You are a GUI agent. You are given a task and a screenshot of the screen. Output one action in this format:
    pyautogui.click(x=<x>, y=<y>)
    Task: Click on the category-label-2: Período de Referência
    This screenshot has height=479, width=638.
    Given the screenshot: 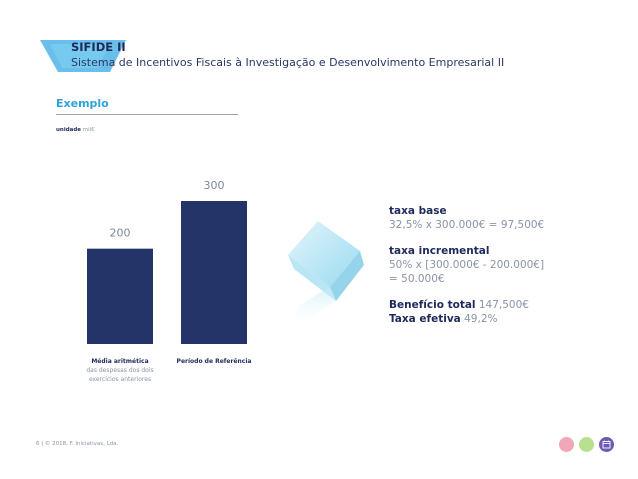 What is the action you would take?
    pyautogui.click(x=214, y=361)
    